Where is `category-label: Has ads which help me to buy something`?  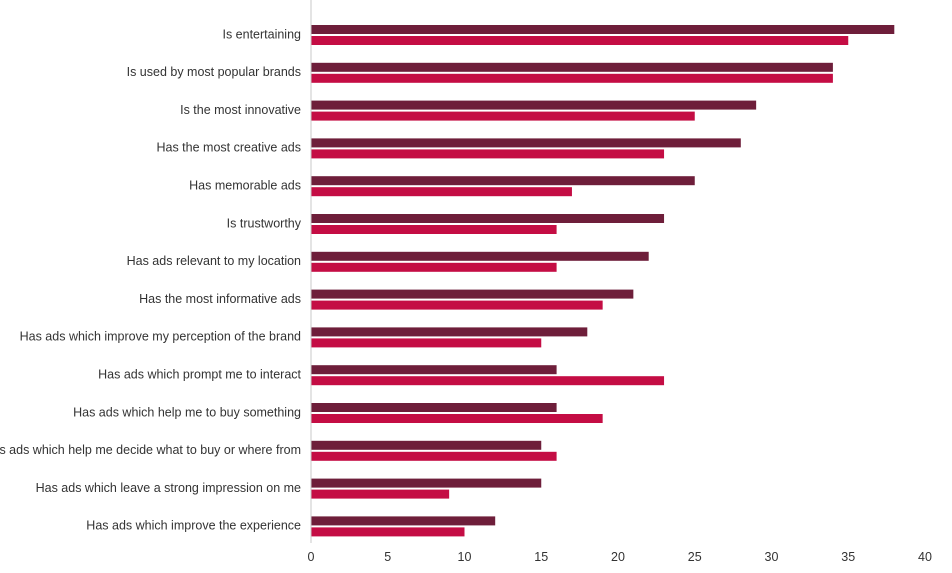 category-label: Has ads which help me to buy something is located at coordinates (187, 412).